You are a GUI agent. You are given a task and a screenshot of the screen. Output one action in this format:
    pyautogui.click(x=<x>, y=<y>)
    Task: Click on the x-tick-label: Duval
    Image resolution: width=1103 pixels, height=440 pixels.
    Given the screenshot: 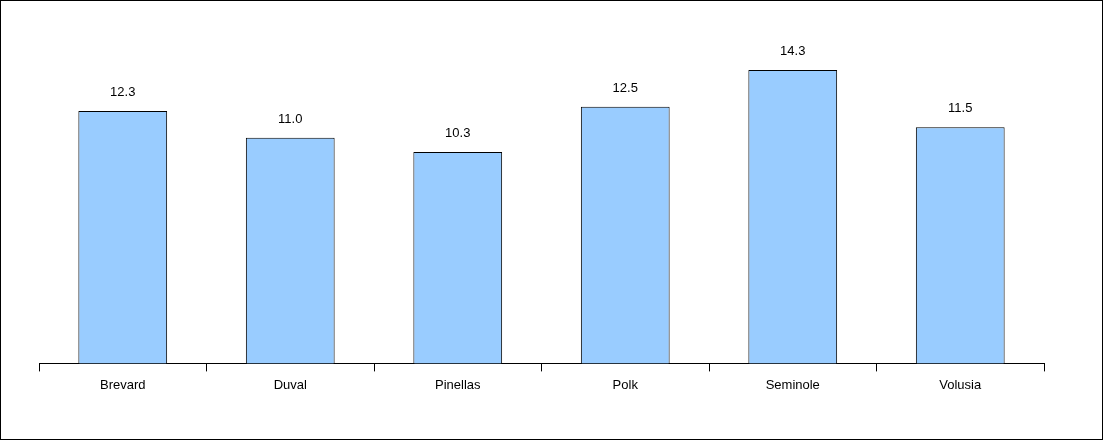 What is the action you would take?
    pyautogui.click(x=290, y=384)
    